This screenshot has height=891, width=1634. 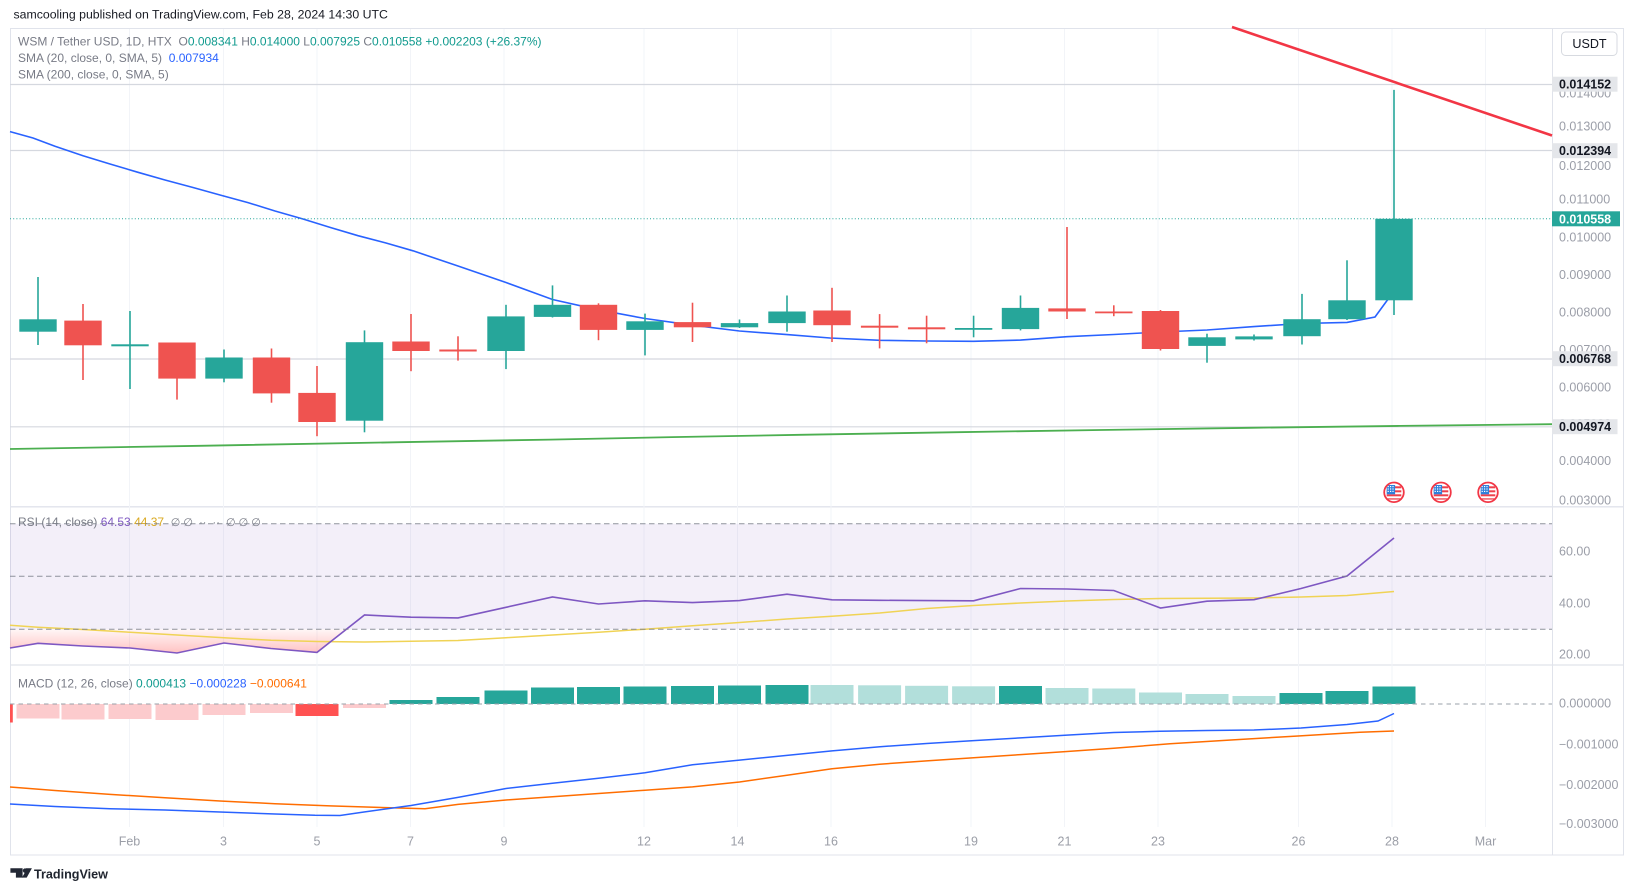 I want to click on svg-text: 0.012394, so click(x=1585, y=151).